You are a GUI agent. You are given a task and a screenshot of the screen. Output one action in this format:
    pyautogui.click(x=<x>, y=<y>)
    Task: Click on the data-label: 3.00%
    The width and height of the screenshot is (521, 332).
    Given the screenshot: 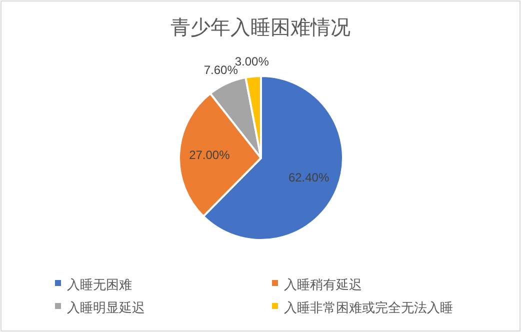 What is the action you would take?
    pyautogui.click(x=252, y=61)
    